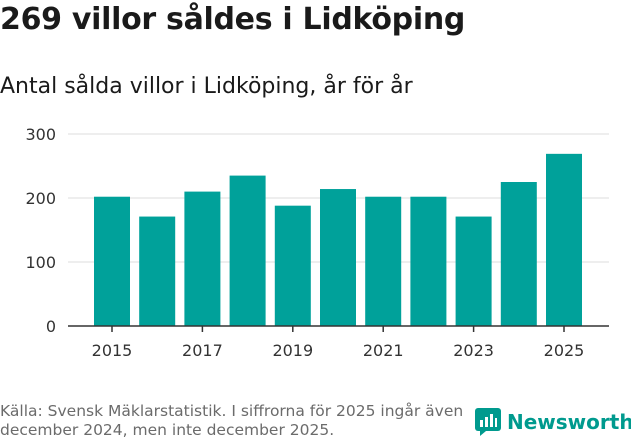 This screenshot has height=440, width=631. What do you see at coordinates (40, 198) in the screenshot?
I see `y-tick-label: 200` at bounding box center [40, 198].